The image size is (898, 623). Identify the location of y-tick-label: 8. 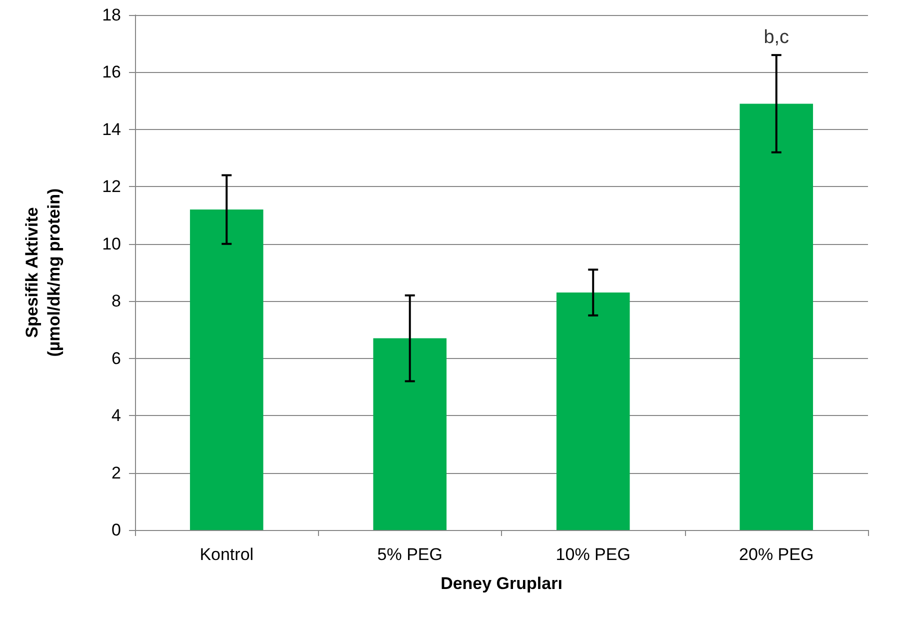
(116, 301).